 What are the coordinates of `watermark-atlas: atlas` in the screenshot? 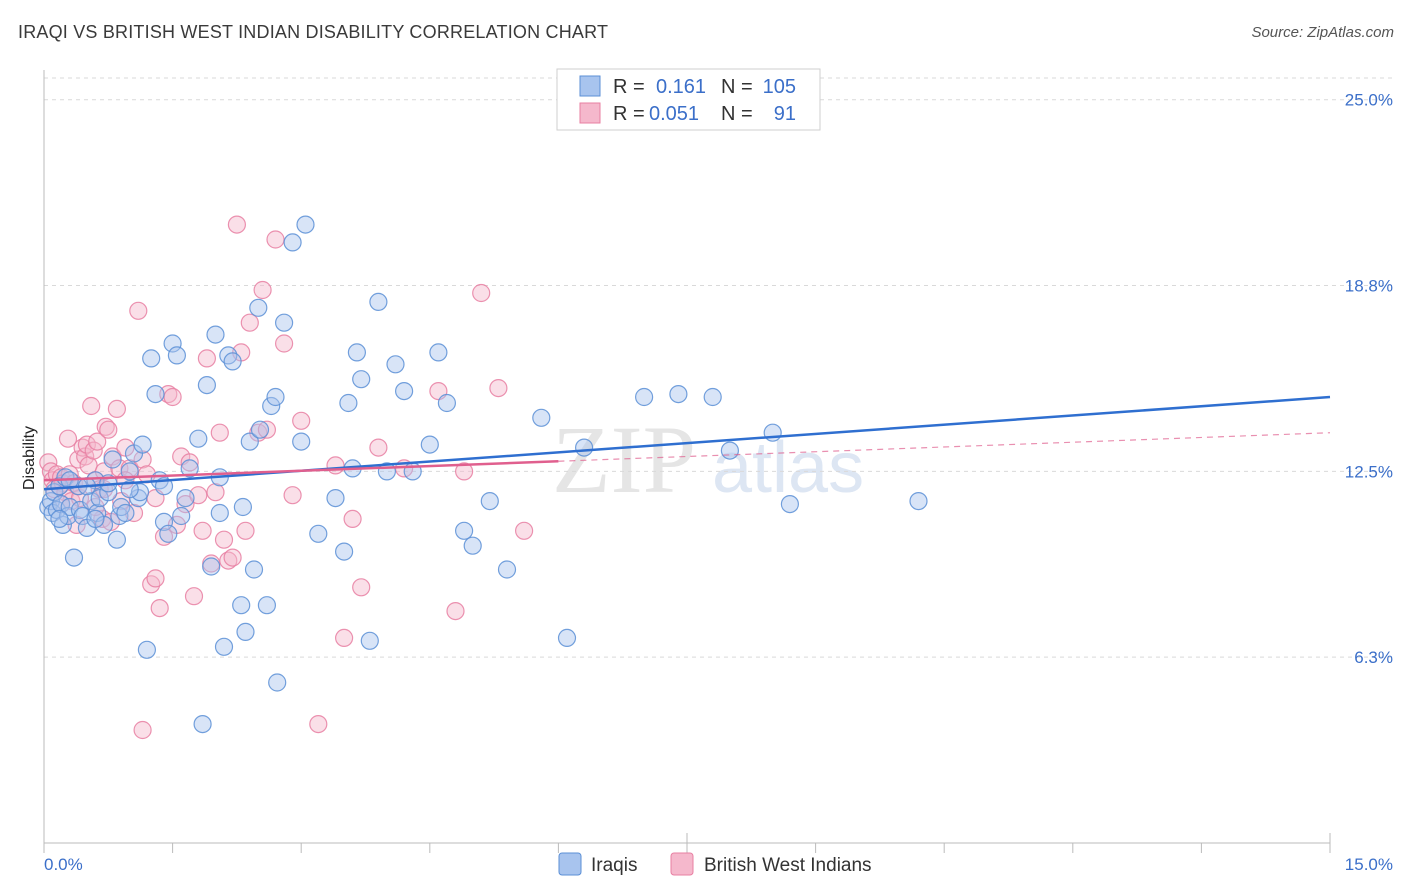 It's located at (788, 468).